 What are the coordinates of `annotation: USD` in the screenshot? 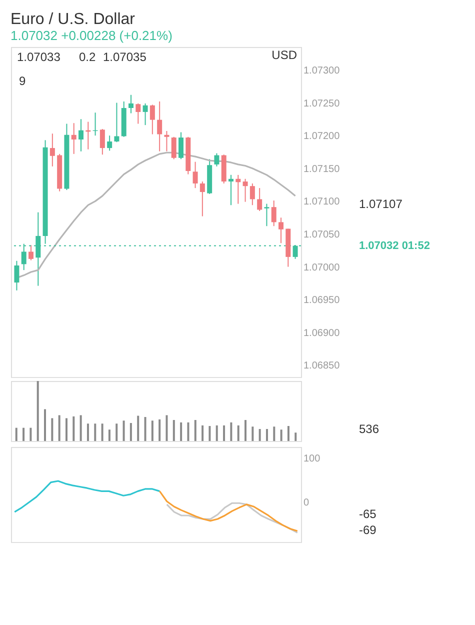 It's located at (285, 55).